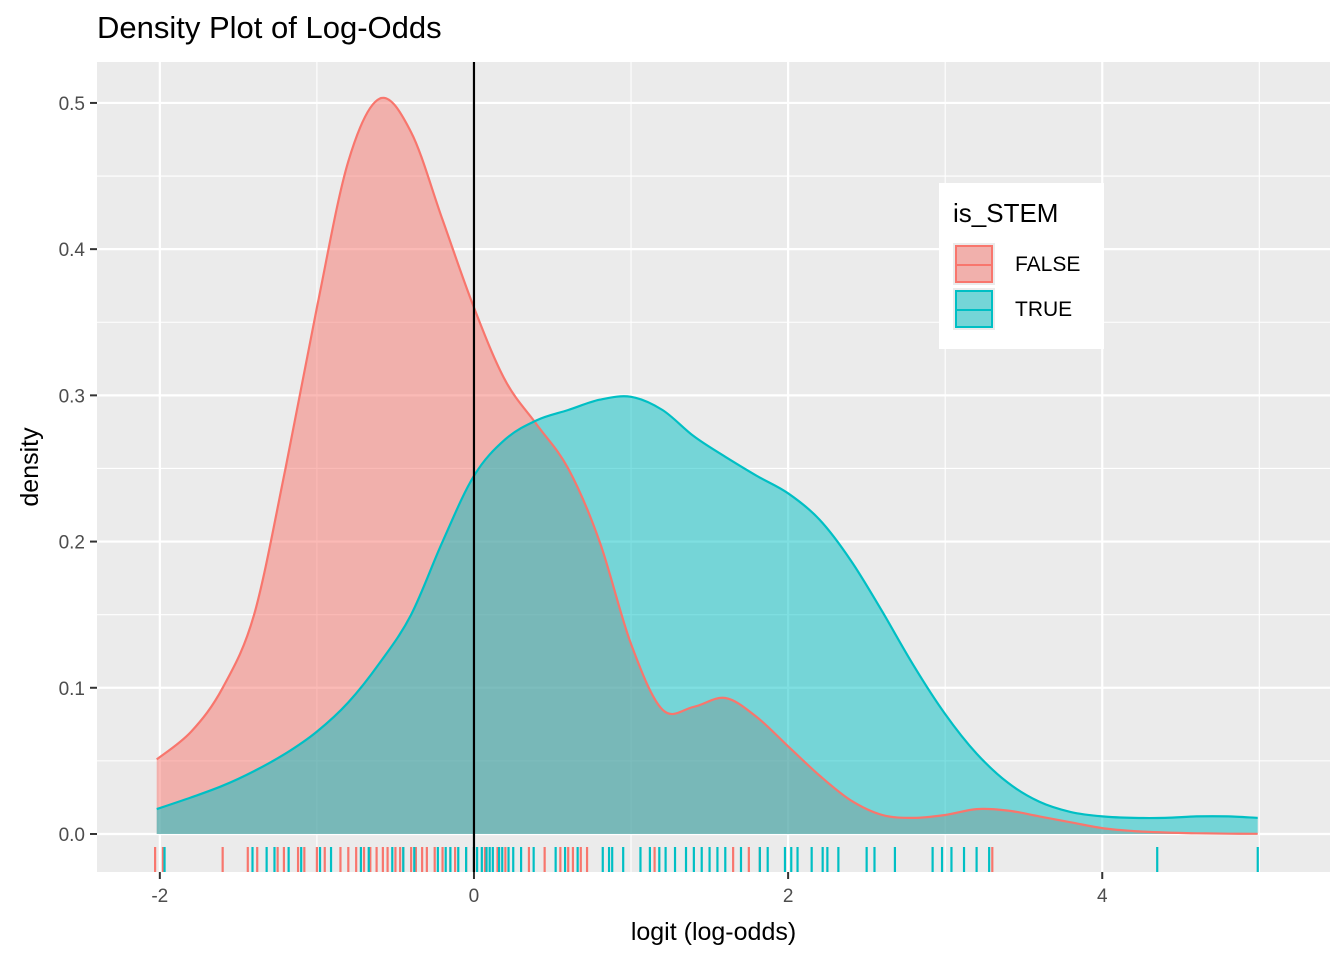 This screenshot has height=960, width=1344. What do you see at coordinates (474, 896) in the screenshot?
I see `x-tick-label: 0` at bounding box center [474, 896].